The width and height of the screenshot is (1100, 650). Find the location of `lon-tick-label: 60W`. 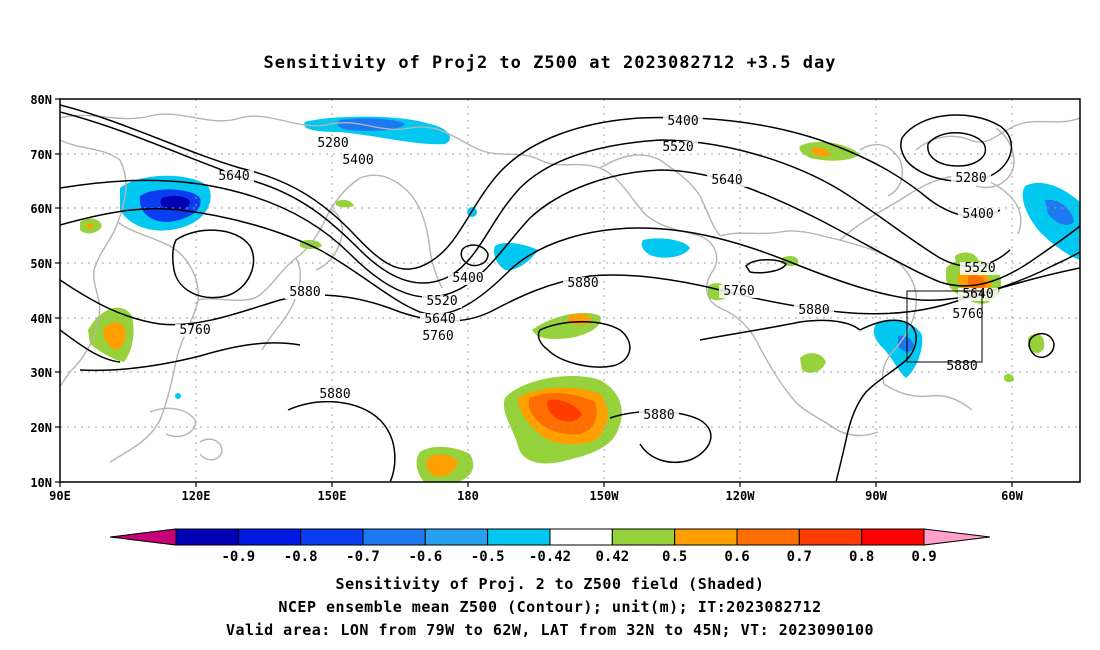

lon-tick-label: 60W is located at coordinates (1012, 496).